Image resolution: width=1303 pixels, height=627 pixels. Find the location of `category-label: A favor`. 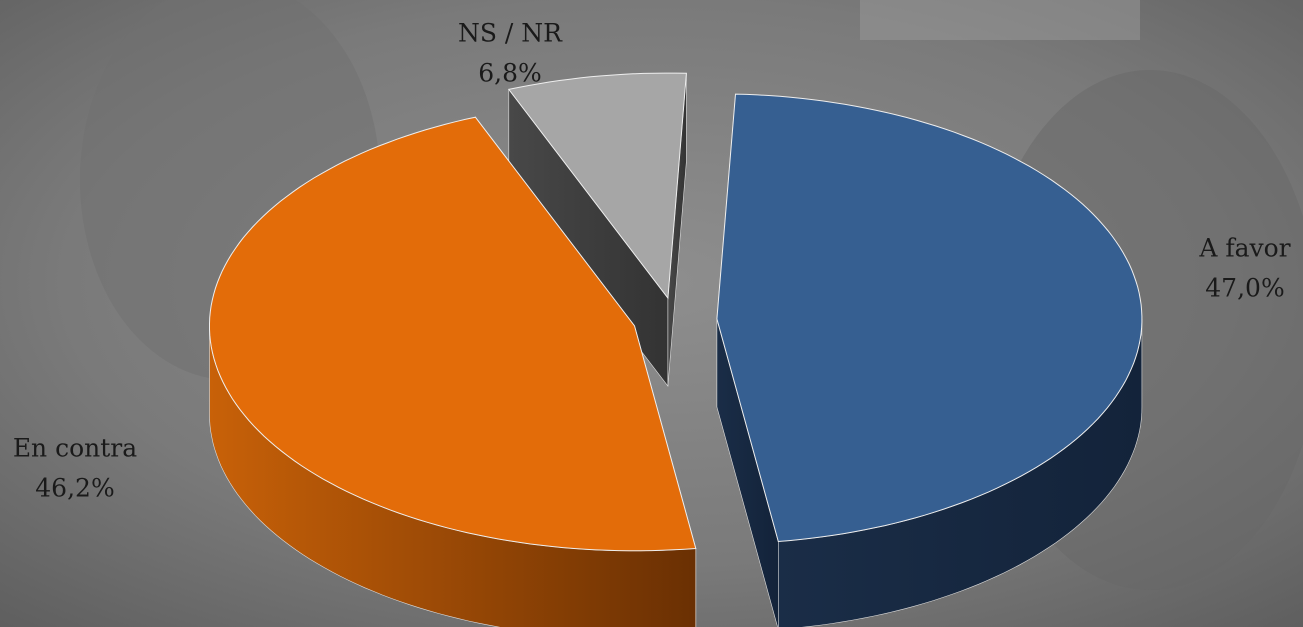

category-label: A favor is located at coordinates (1244, 248).